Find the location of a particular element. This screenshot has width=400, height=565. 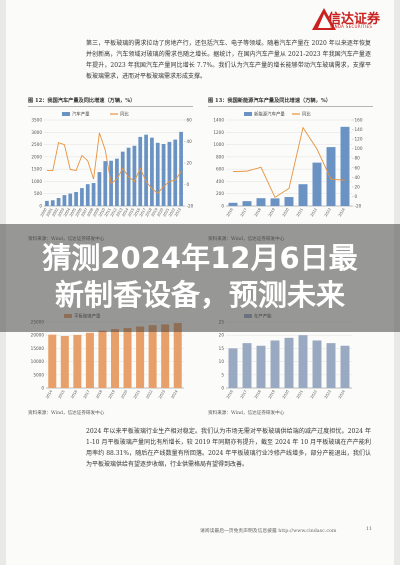

x-tick-label: 2011 is located at coordinates (108, 213).